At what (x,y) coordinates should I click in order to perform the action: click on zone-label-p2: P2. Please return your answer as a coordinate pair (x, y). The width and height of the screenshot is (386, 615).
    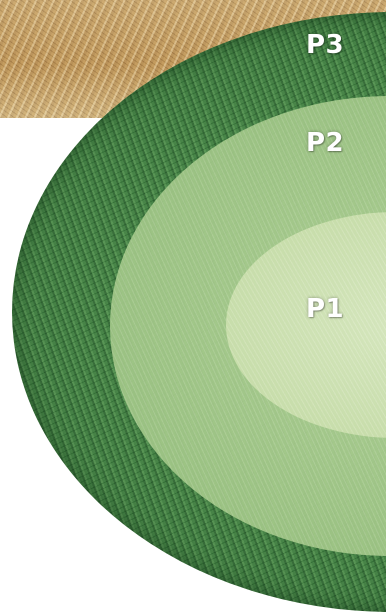
    Looking at the image, I should click on (325, 143).